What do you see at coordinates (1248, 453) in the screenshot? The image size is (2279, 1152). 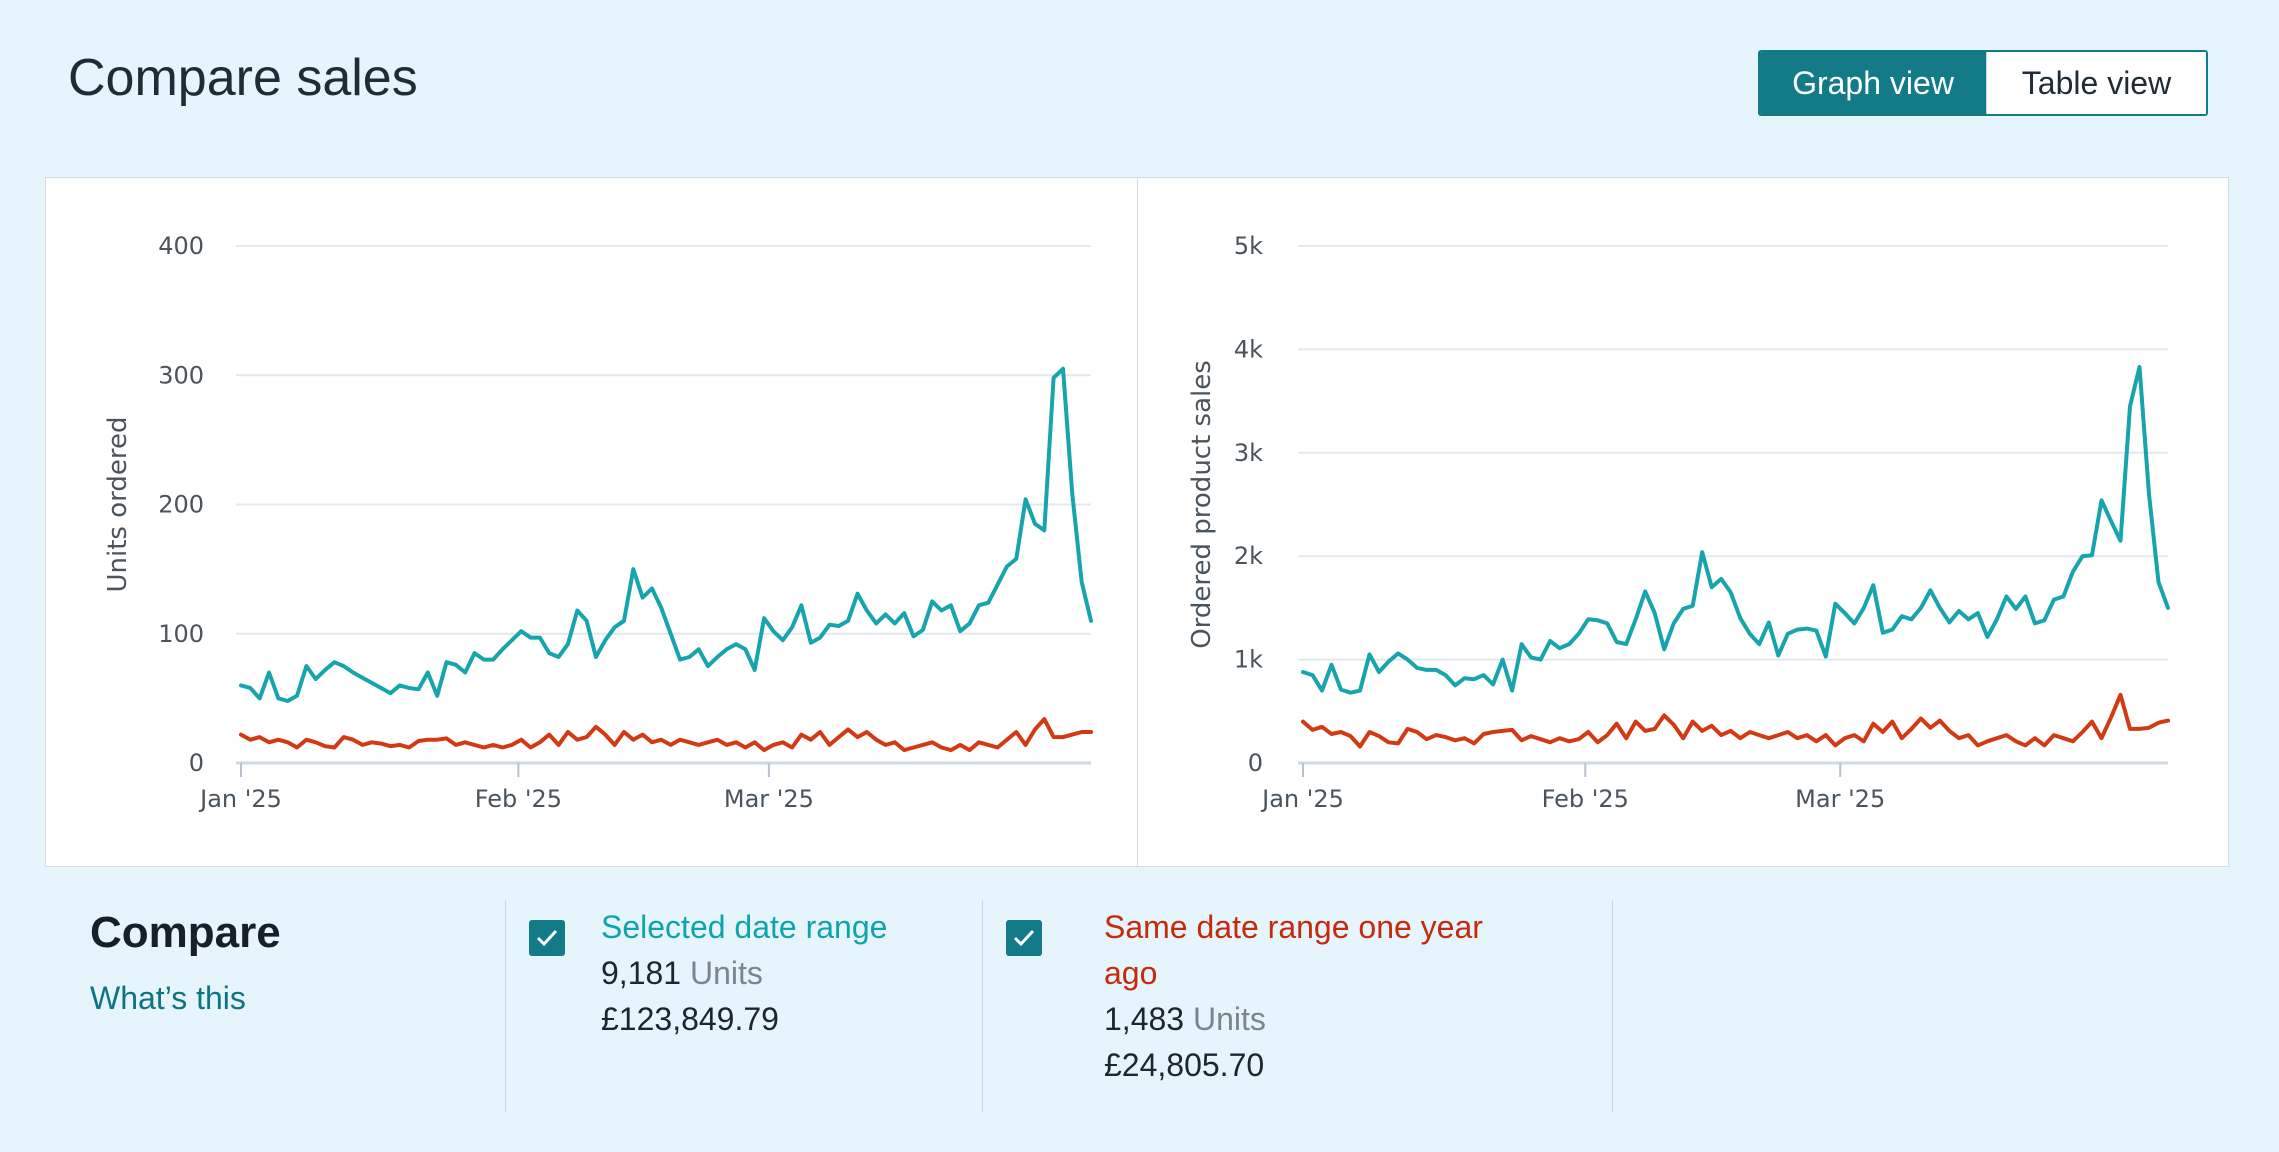 I see `y-tick-label: 3k` at bounding box center [1248, 453].